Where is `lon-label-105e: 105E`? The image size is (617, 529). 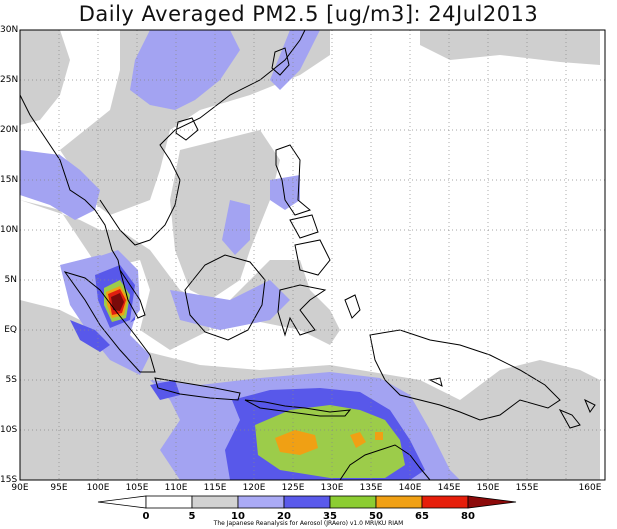 lon-label-105e: 105E is located at coordinates (137, 488).